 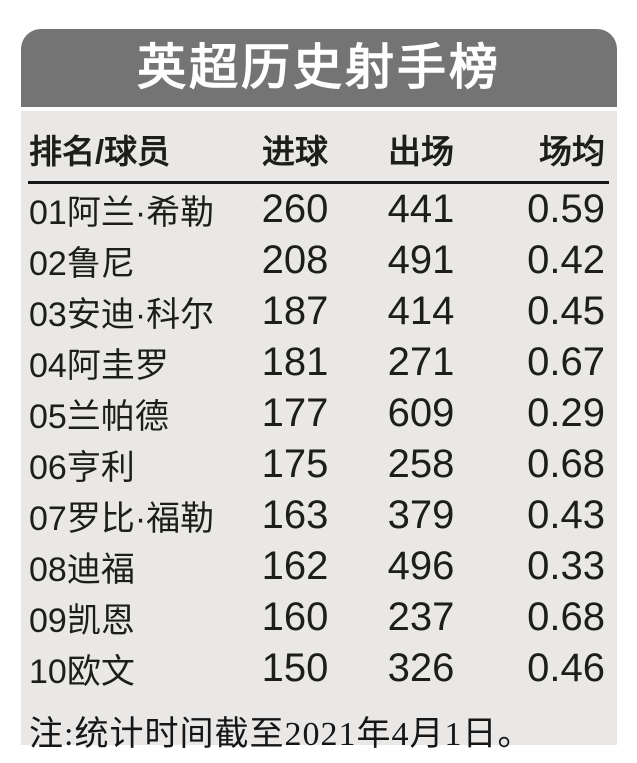 I want to click on goals-per-game-value: 0.33, so click(x=566, y=566).